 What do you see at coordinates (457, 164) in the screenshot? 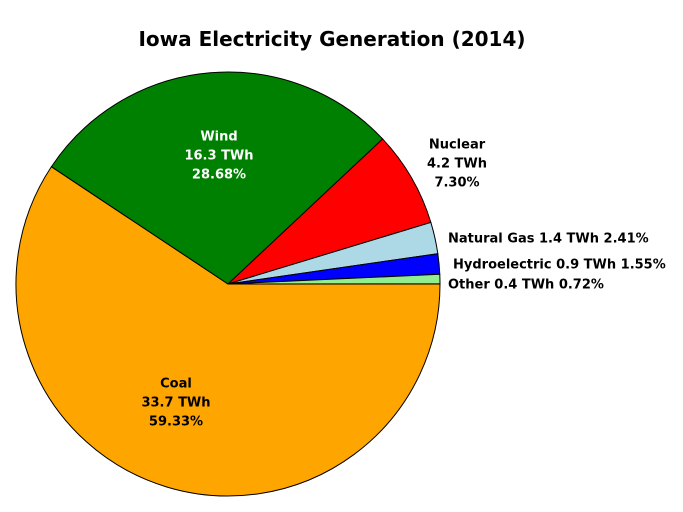
I see `slice-label-nuclear: Nuclear 4.2 TWh 7.30%` at bounding box center [457, 164].